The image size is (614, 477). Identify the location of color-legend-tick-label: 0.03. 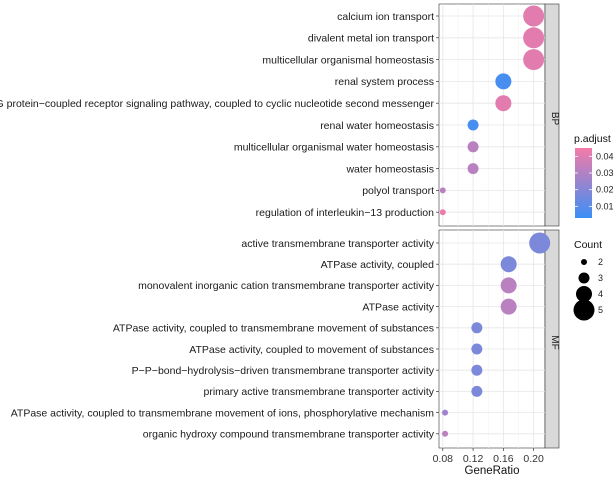
(605, 173).